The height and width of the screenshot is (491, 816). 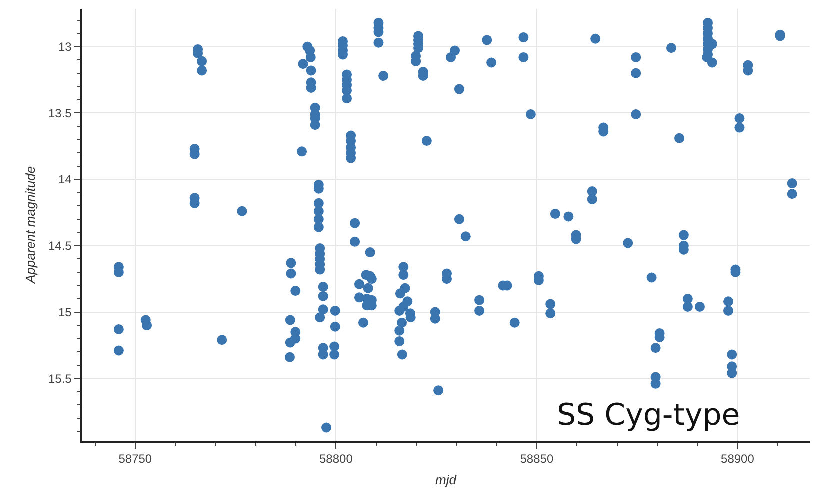 What do you see at coordinates (65, 47) in the screenshot?
I see `y-tick-label: 13` at bounding box center [65, 47].